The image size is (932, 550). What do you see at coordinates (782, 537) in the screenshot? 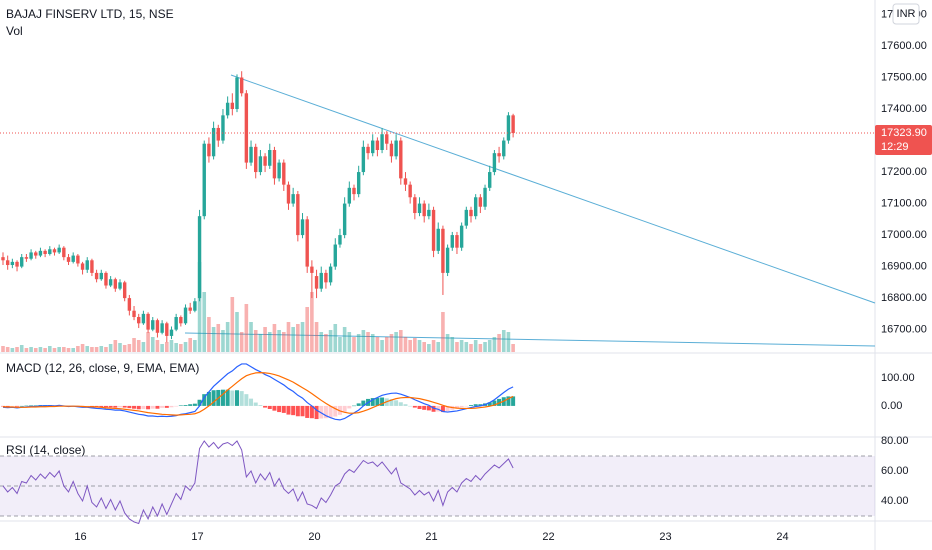
I see `x-tick-label: 24` at bounding box center [782, 537].